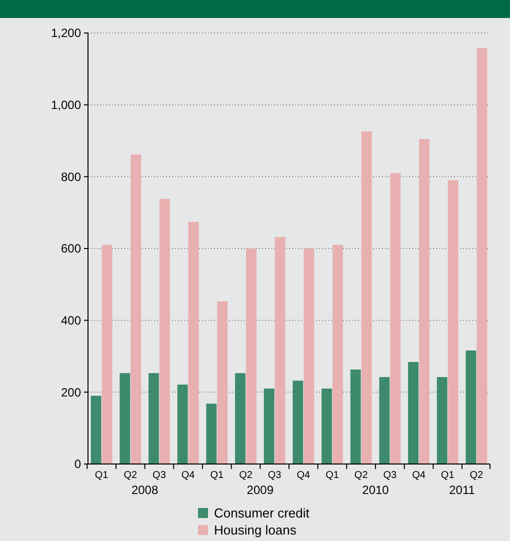 The image size is (510, 541). I want to click on text: 2010, so click(376, 490).